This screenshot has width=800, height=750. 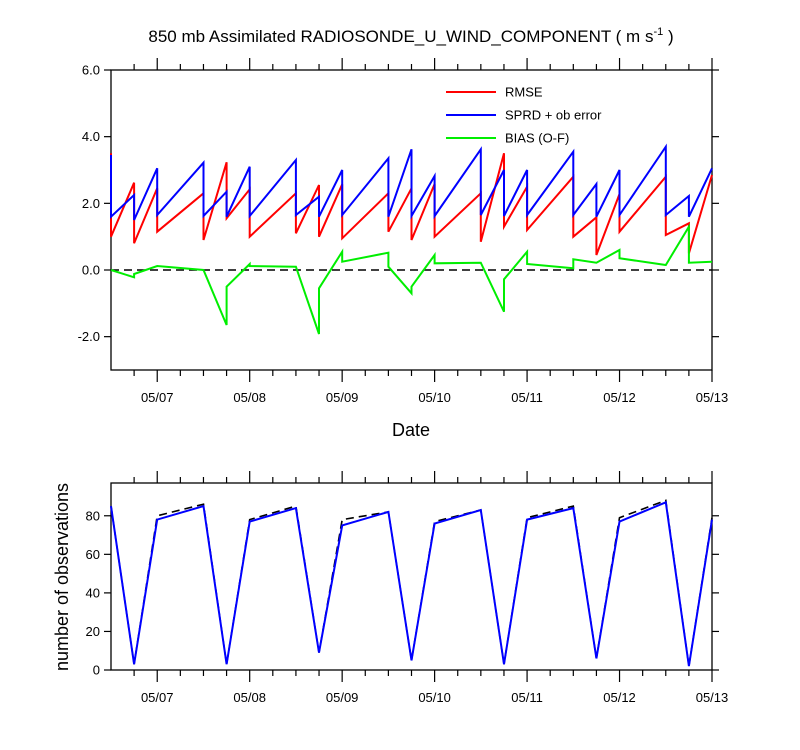 What do you see at coordinates (411, 430) in the screenshot?
I see `x-axis-title: Date` at bounding box center [411, 430].